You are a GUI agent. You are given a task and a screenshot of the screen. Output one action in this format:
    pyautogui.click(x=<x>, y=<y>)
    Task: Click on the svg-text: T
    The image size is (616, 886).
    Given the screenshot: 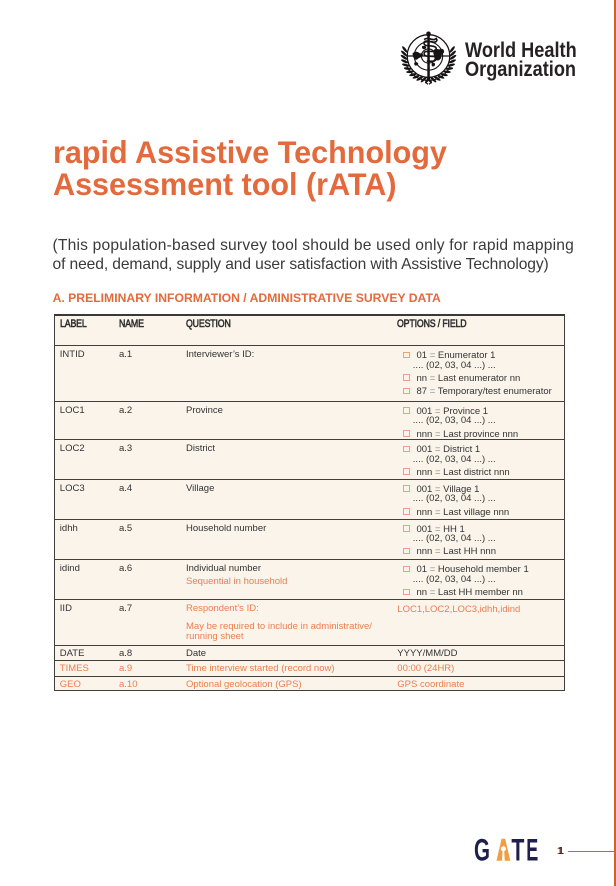 What is the action you would take?
    pyautogui.click(x=517, y=850)
    